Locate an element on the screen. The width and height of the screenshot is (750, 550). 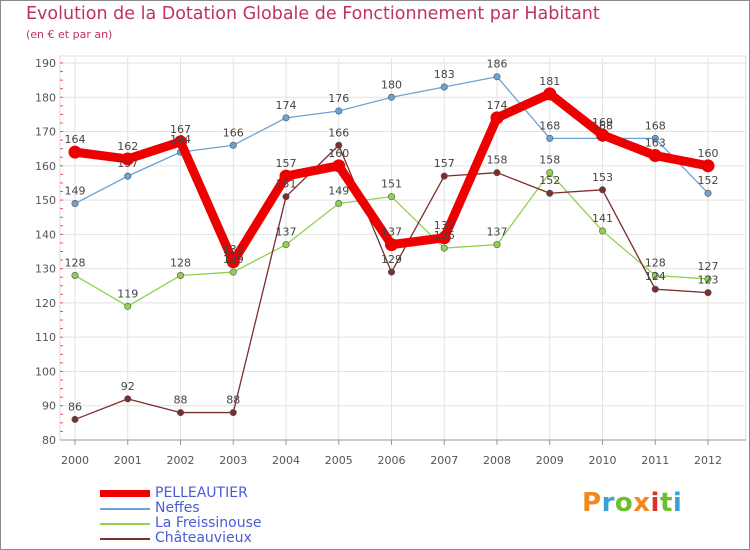
y-tick-label: 110 is located at coordinates (45, 337).